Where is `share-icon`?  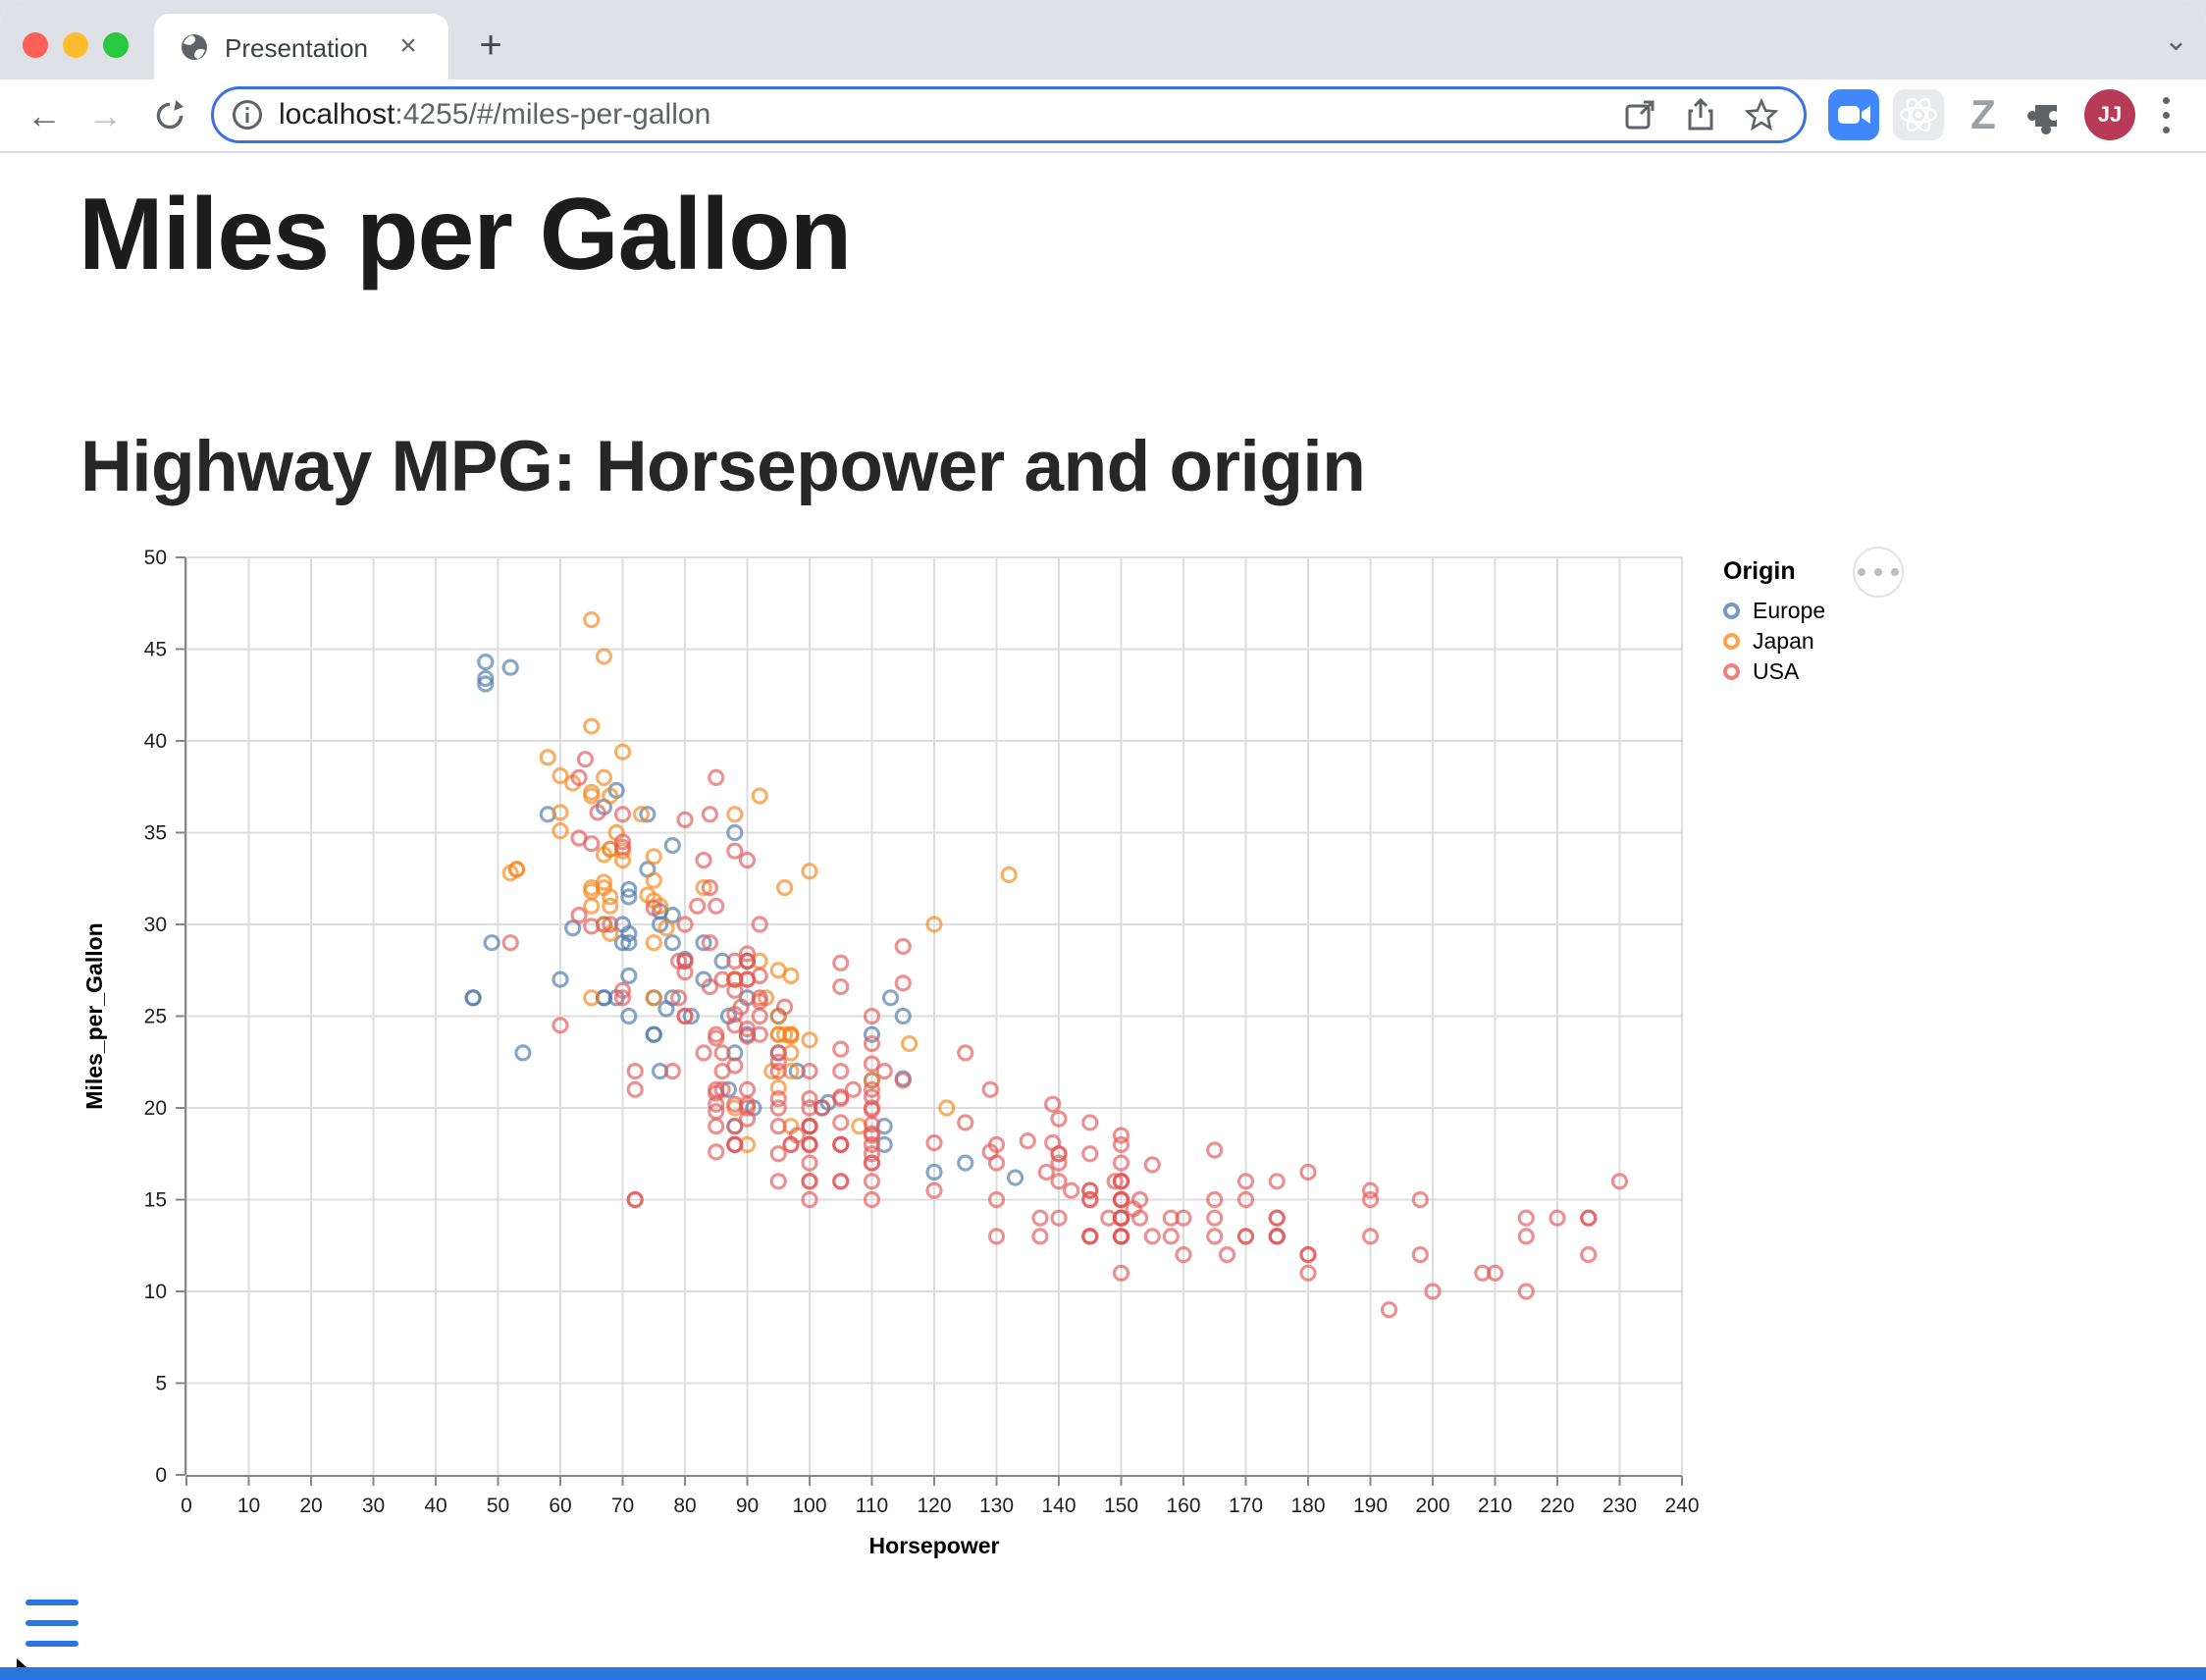
share-icon is located at coordinates (1701, 114).